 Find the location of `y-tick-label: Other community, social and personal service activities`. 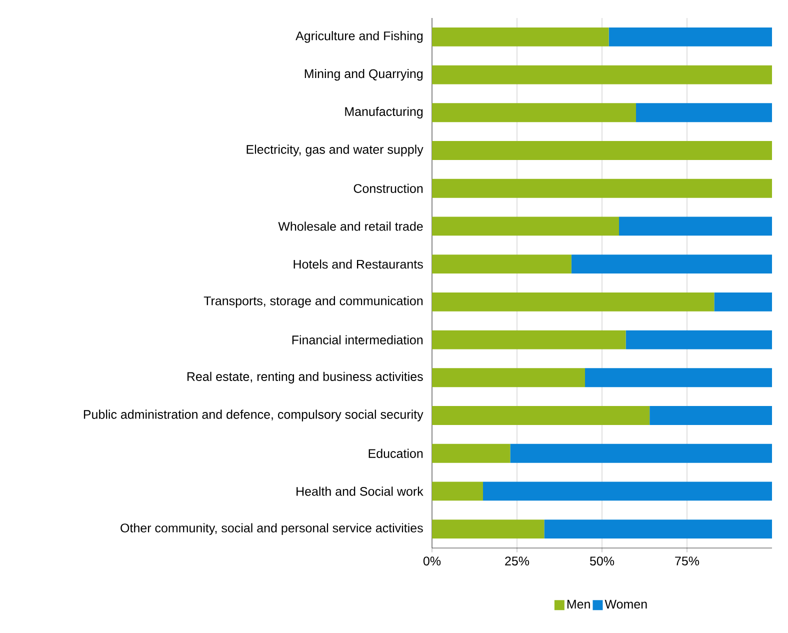

y-tick-label: Other community, social and personal service activities is located at coordinates (271, 529).